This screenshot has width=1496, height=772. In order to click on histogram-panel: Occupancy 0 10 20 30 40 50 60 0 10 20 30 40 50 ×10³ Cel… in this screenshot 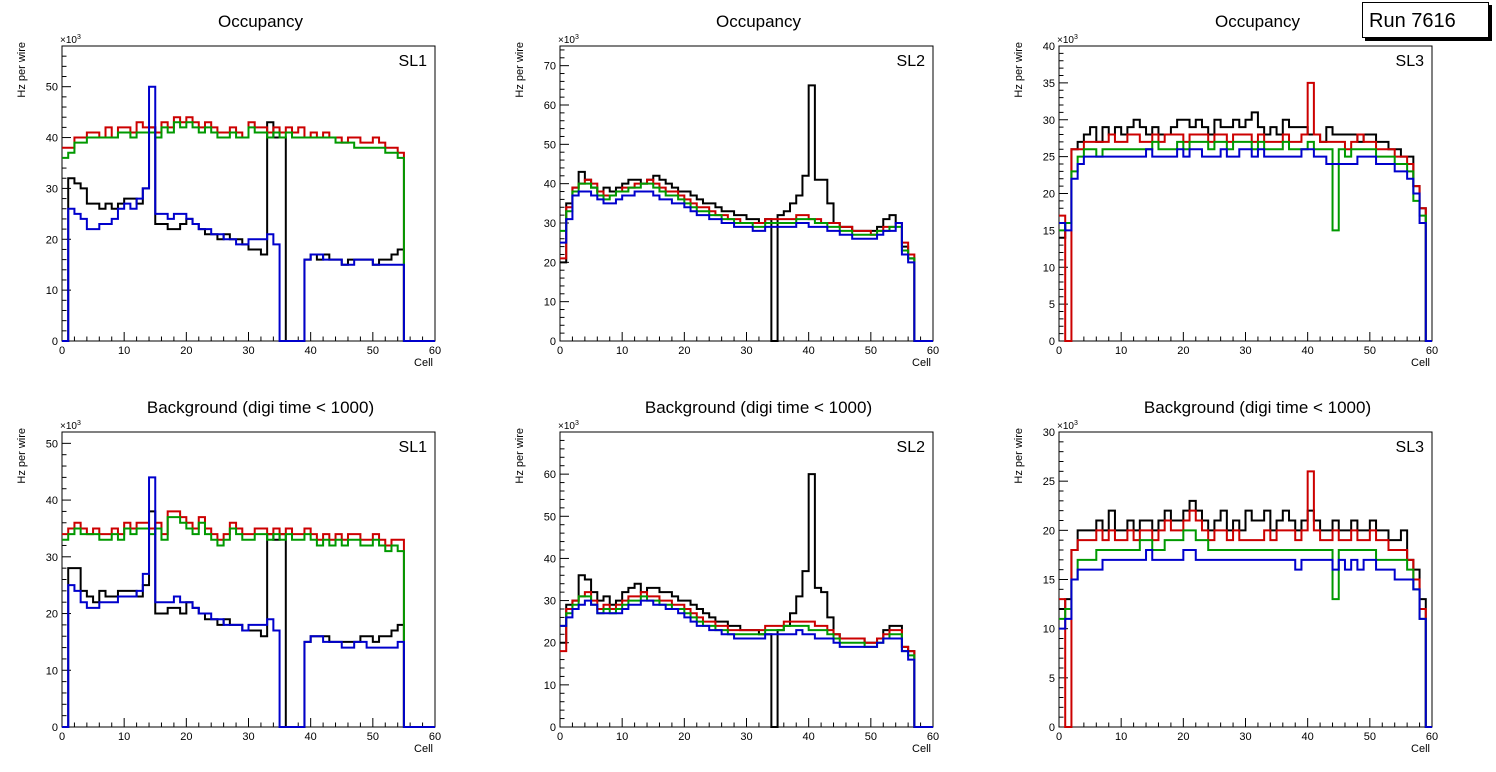, I will do `click(228, 190)`.